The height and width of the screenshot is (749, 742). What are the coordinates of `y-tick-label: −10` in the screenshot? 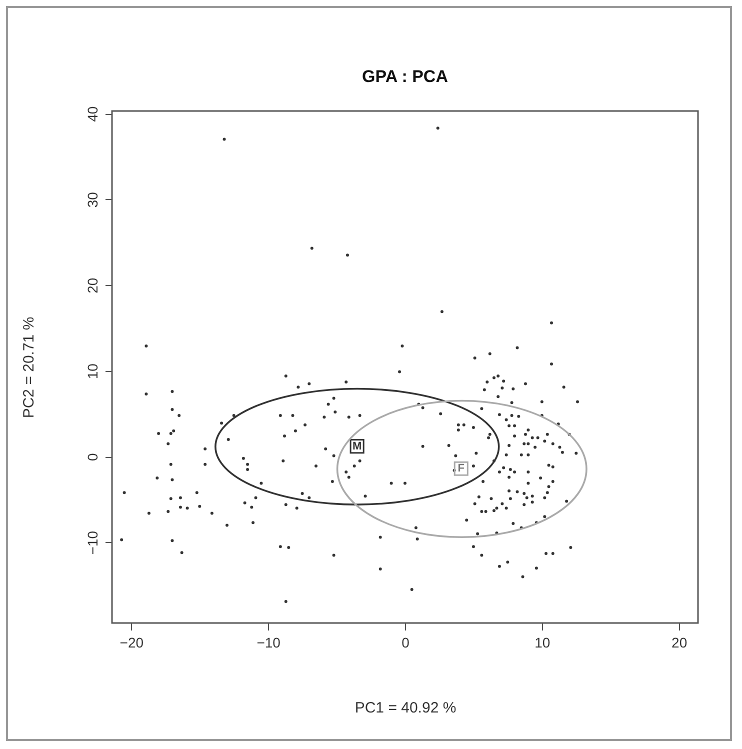 It's located at (92, 542).